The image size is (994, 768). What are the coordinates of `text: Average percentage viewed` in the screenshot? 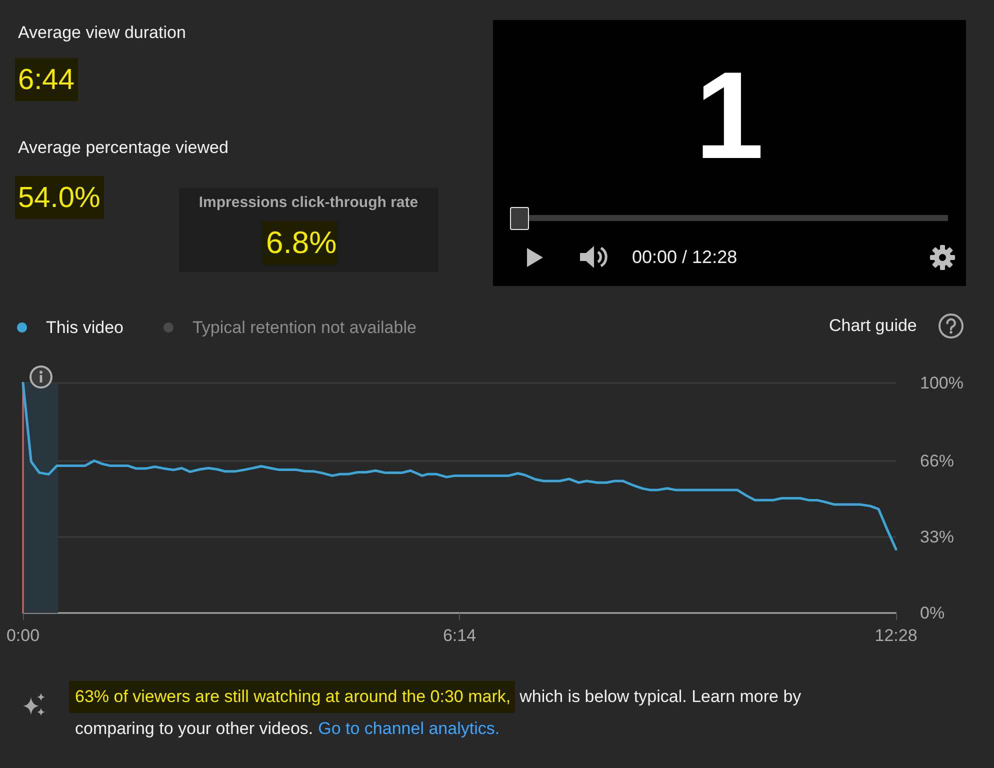 It's located at (123, 148).